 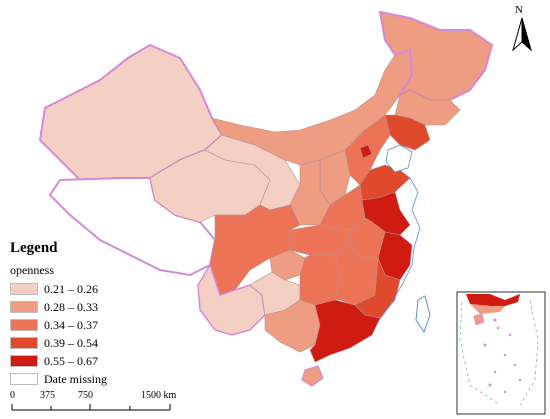 I want to click on legend-item: 0.28 – 0.33, so click(x=54, y=307).